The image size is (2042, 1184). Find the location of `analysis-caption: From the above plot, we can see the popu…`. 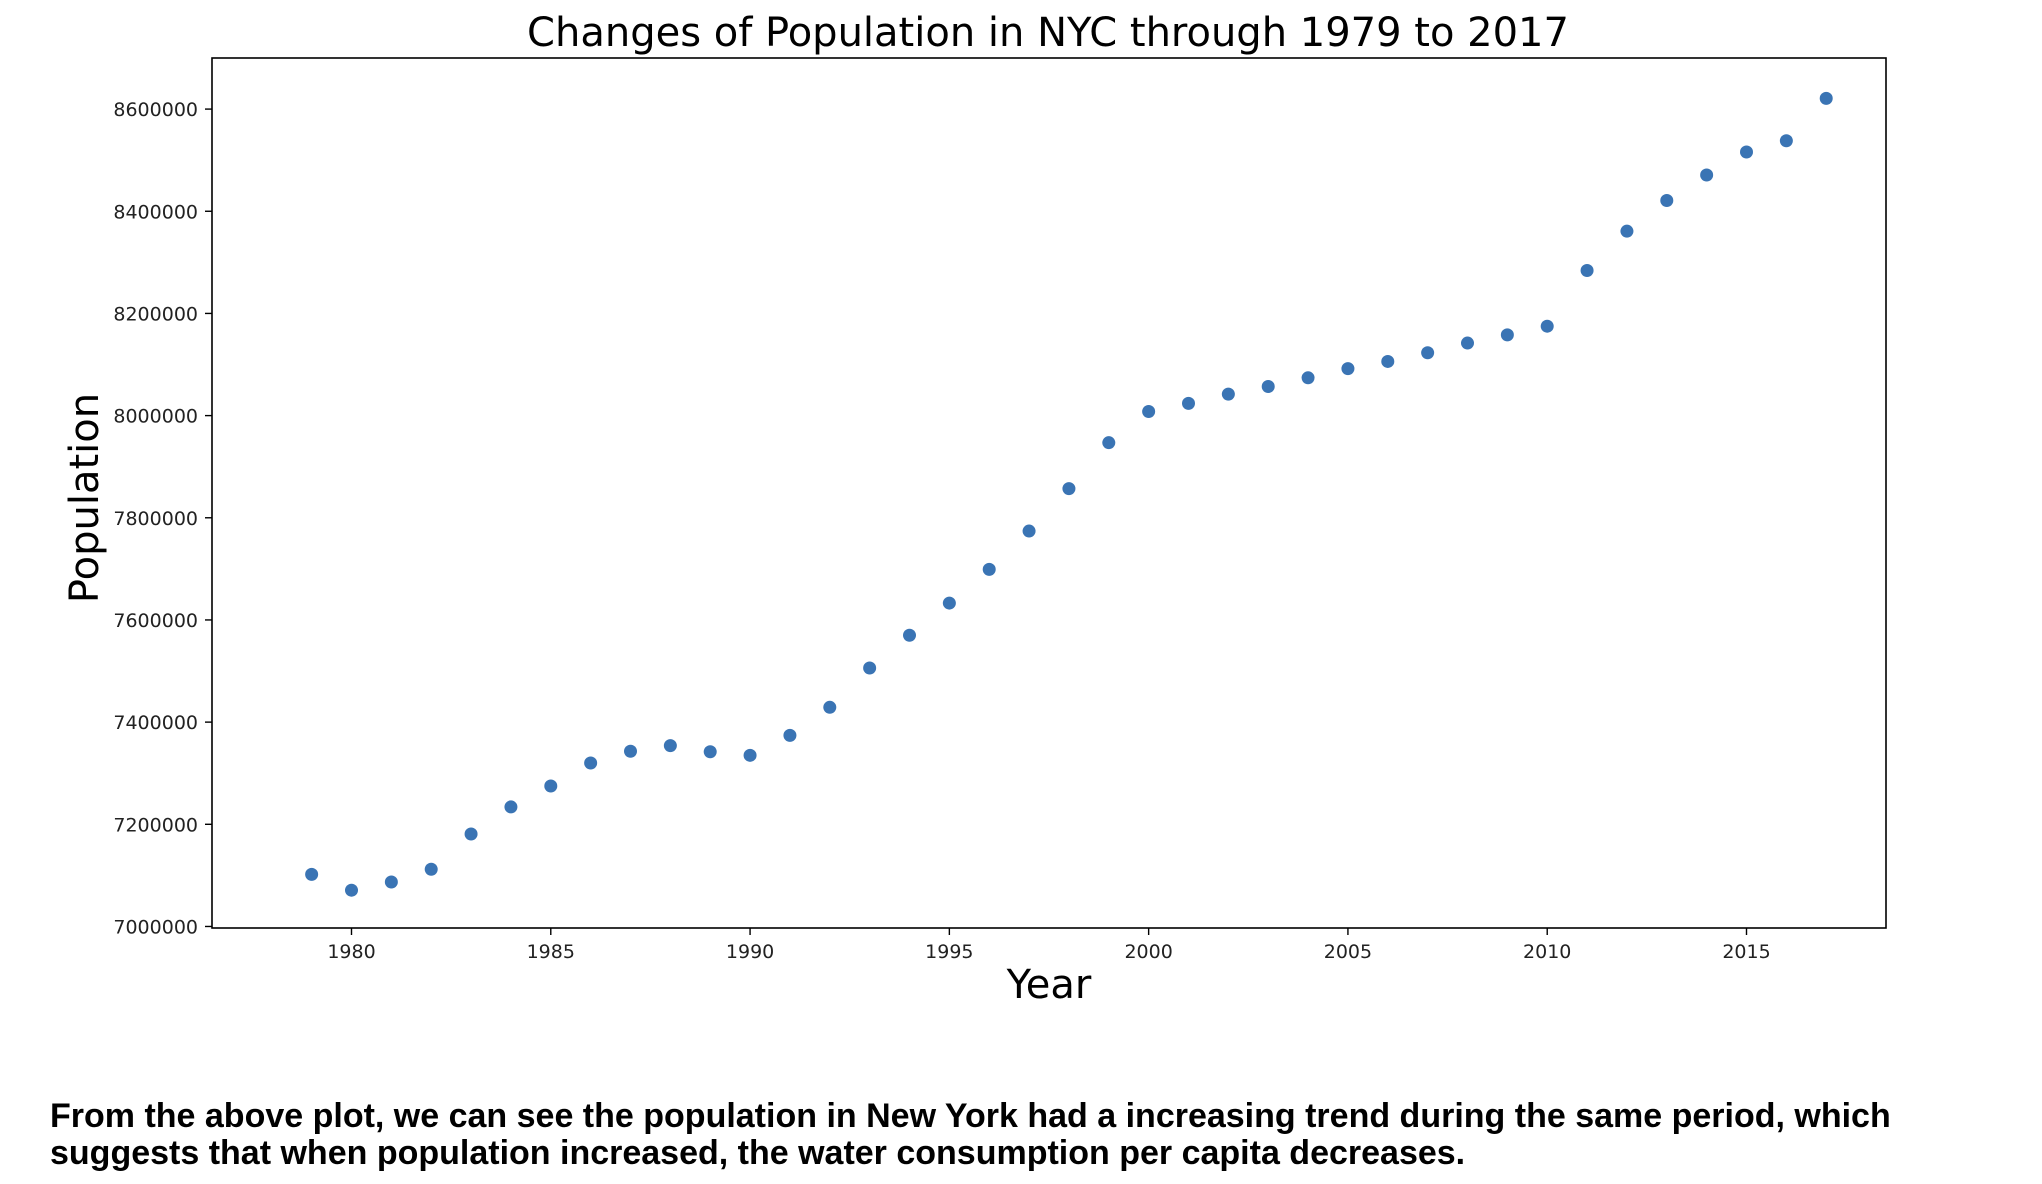

analysis-caption: From the above plot, we can see the popu… is located at coordinates (970, 1134).